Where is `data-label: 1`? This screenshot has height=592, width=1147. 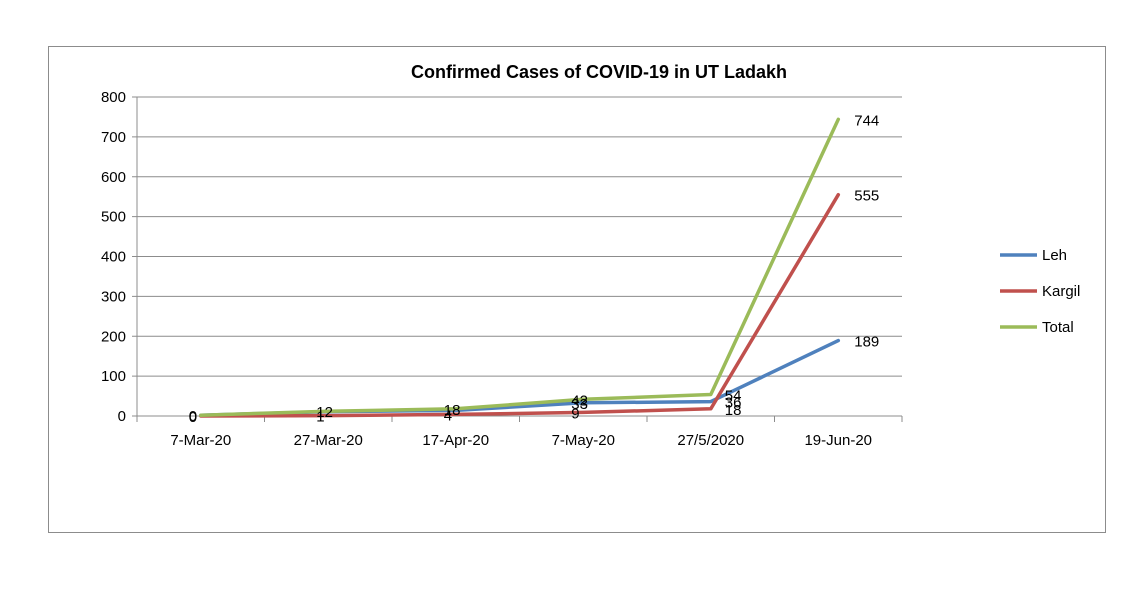 data-label: 1 is located at coordinates (320, 417).